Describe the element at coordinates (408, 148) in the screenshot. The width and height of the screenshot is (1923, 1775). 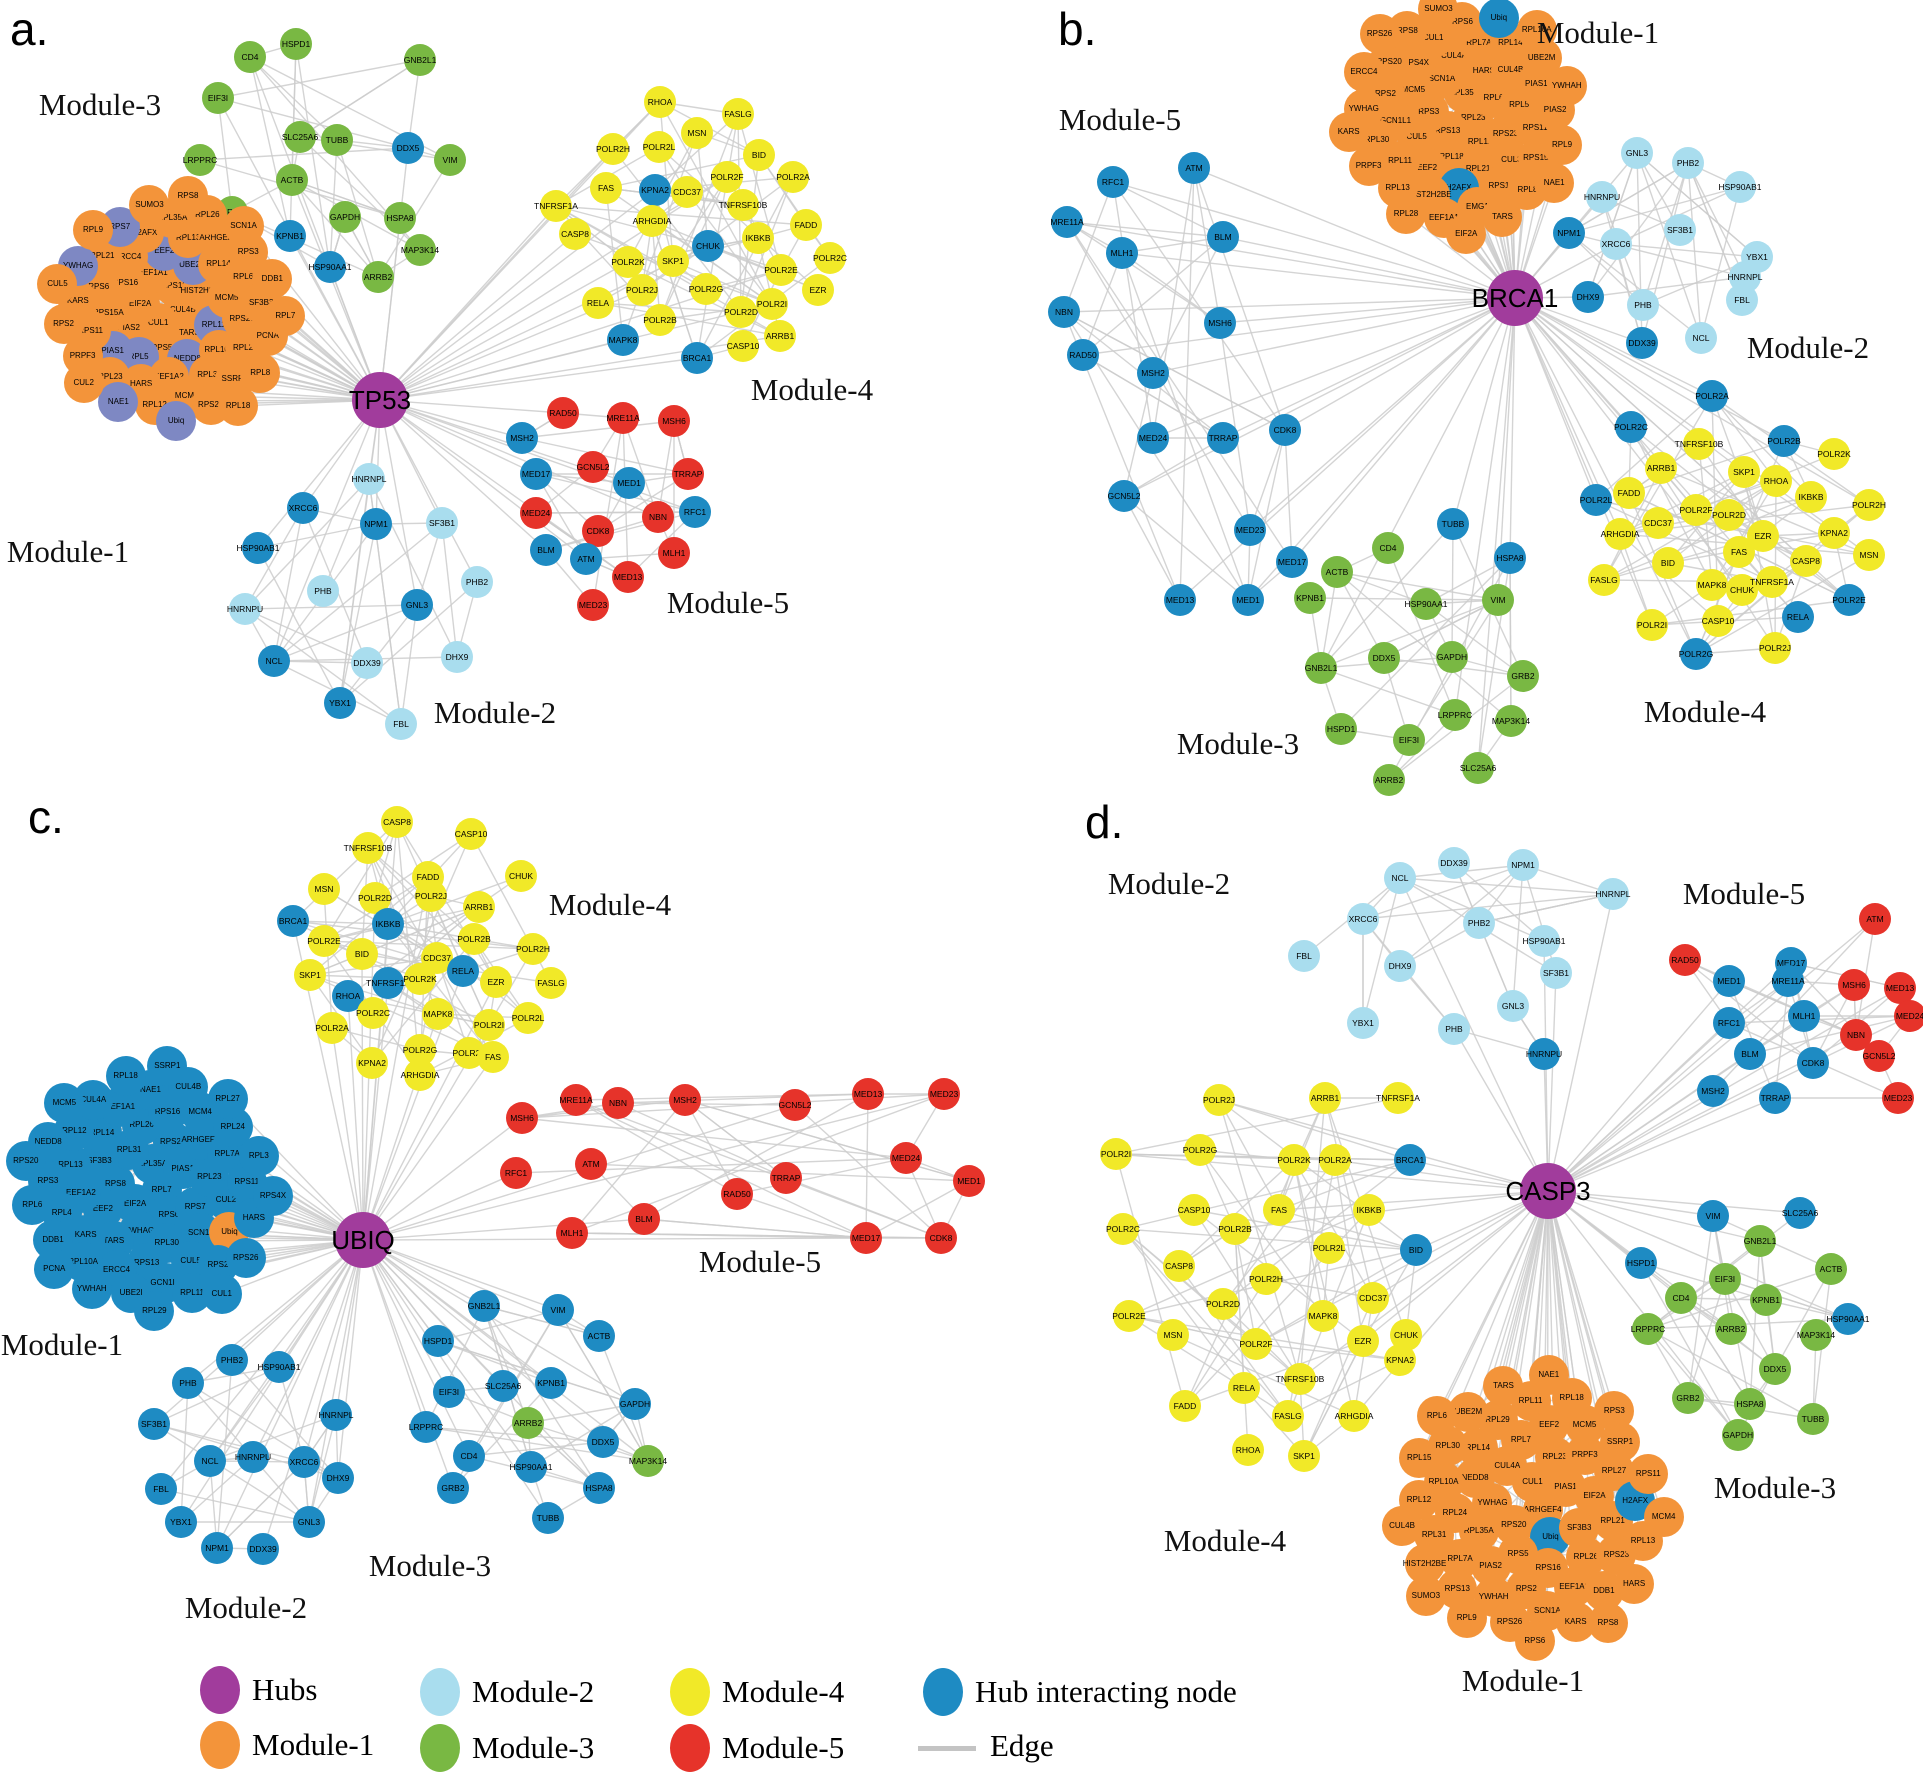
I see `node-DDX5: DDX5` at that location.